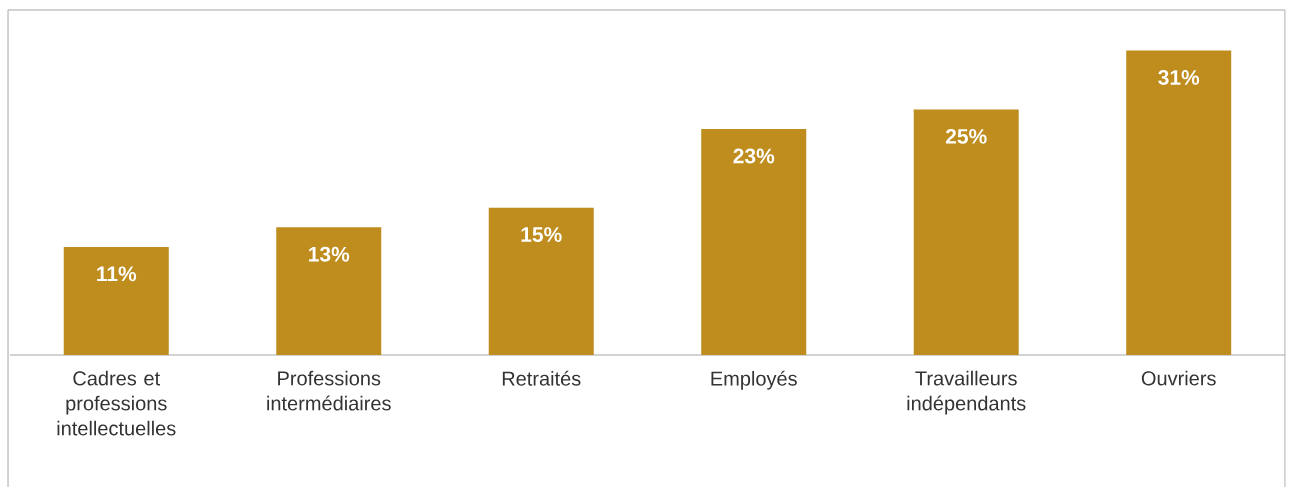 The image size is (1291, 487). What do you see at coordinates (329, 254) in the screenshot?
I see `data-label: 13%` at bounding box center [329, 254].